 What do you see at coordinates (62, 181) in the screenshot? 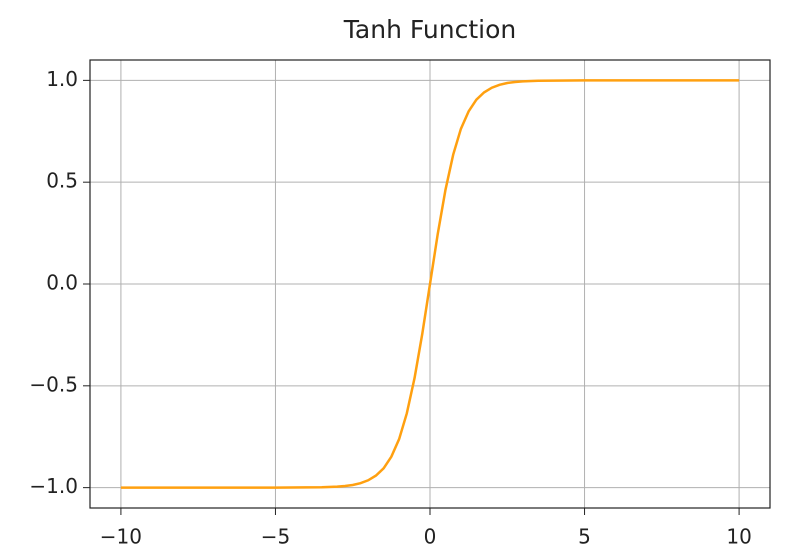
I see `y-tick-label: 0.5` at bounding box center [62, 181].